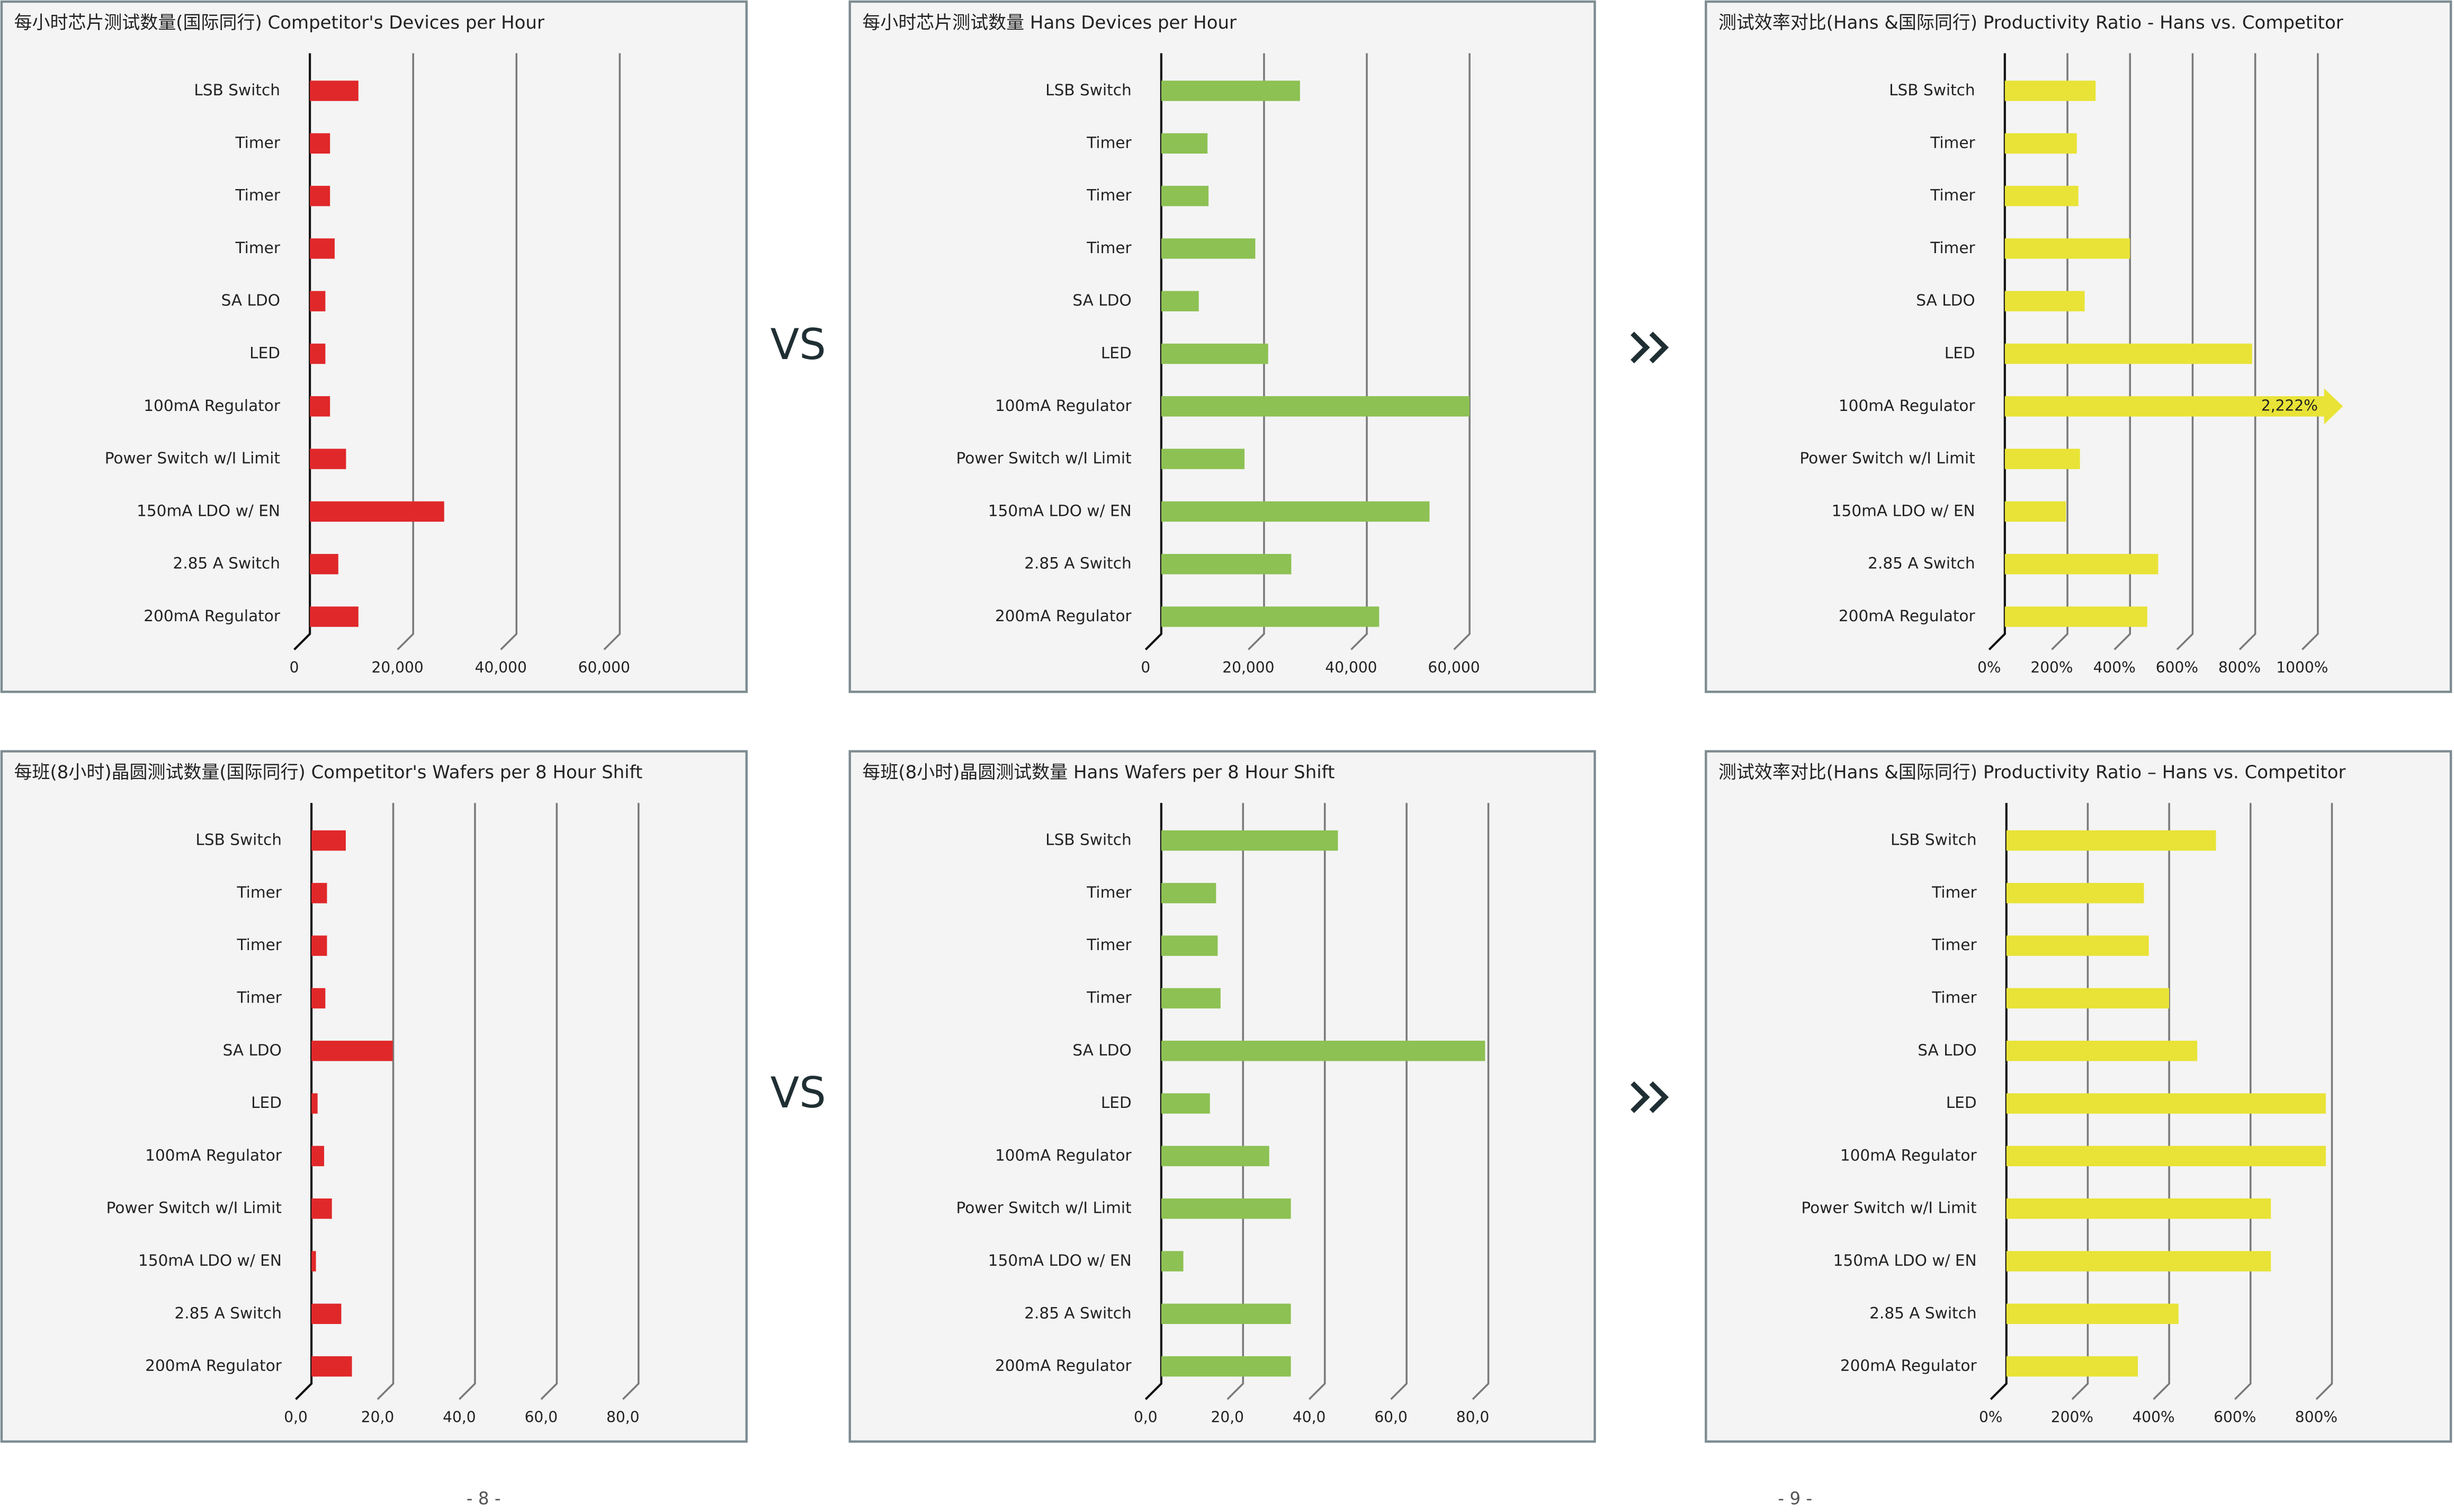  Describe the element at coordinates (1248, 667) in the screenshot. I see `x-tick-label: 20,000` at that location.